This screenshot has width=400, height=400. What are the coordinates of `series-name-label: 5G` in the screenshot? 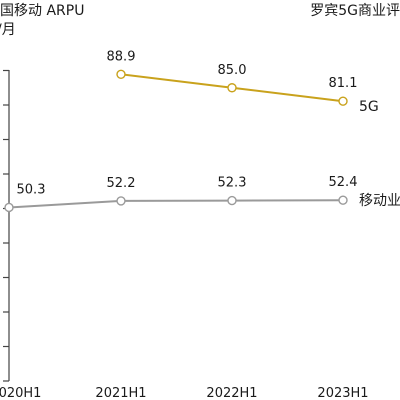 It's located at (369, 107).